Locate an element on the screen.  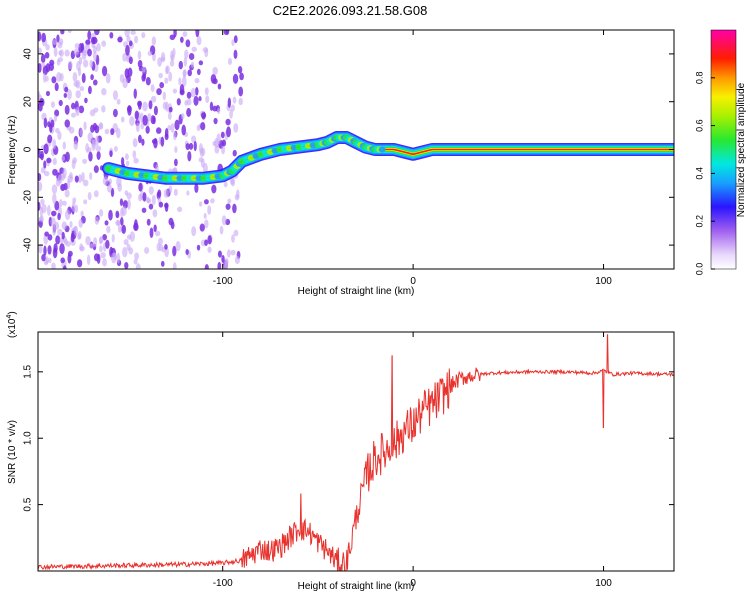
snr-y-multiplier: (x104) is located at coordinates (12, 324).